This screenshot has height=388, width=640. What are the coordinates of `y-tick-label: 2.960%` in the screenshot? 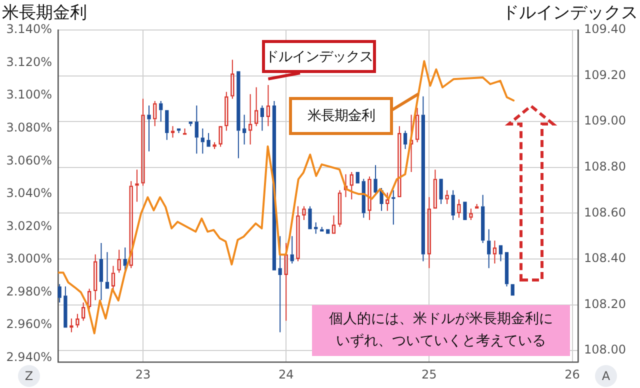 It's located at (29, 324).